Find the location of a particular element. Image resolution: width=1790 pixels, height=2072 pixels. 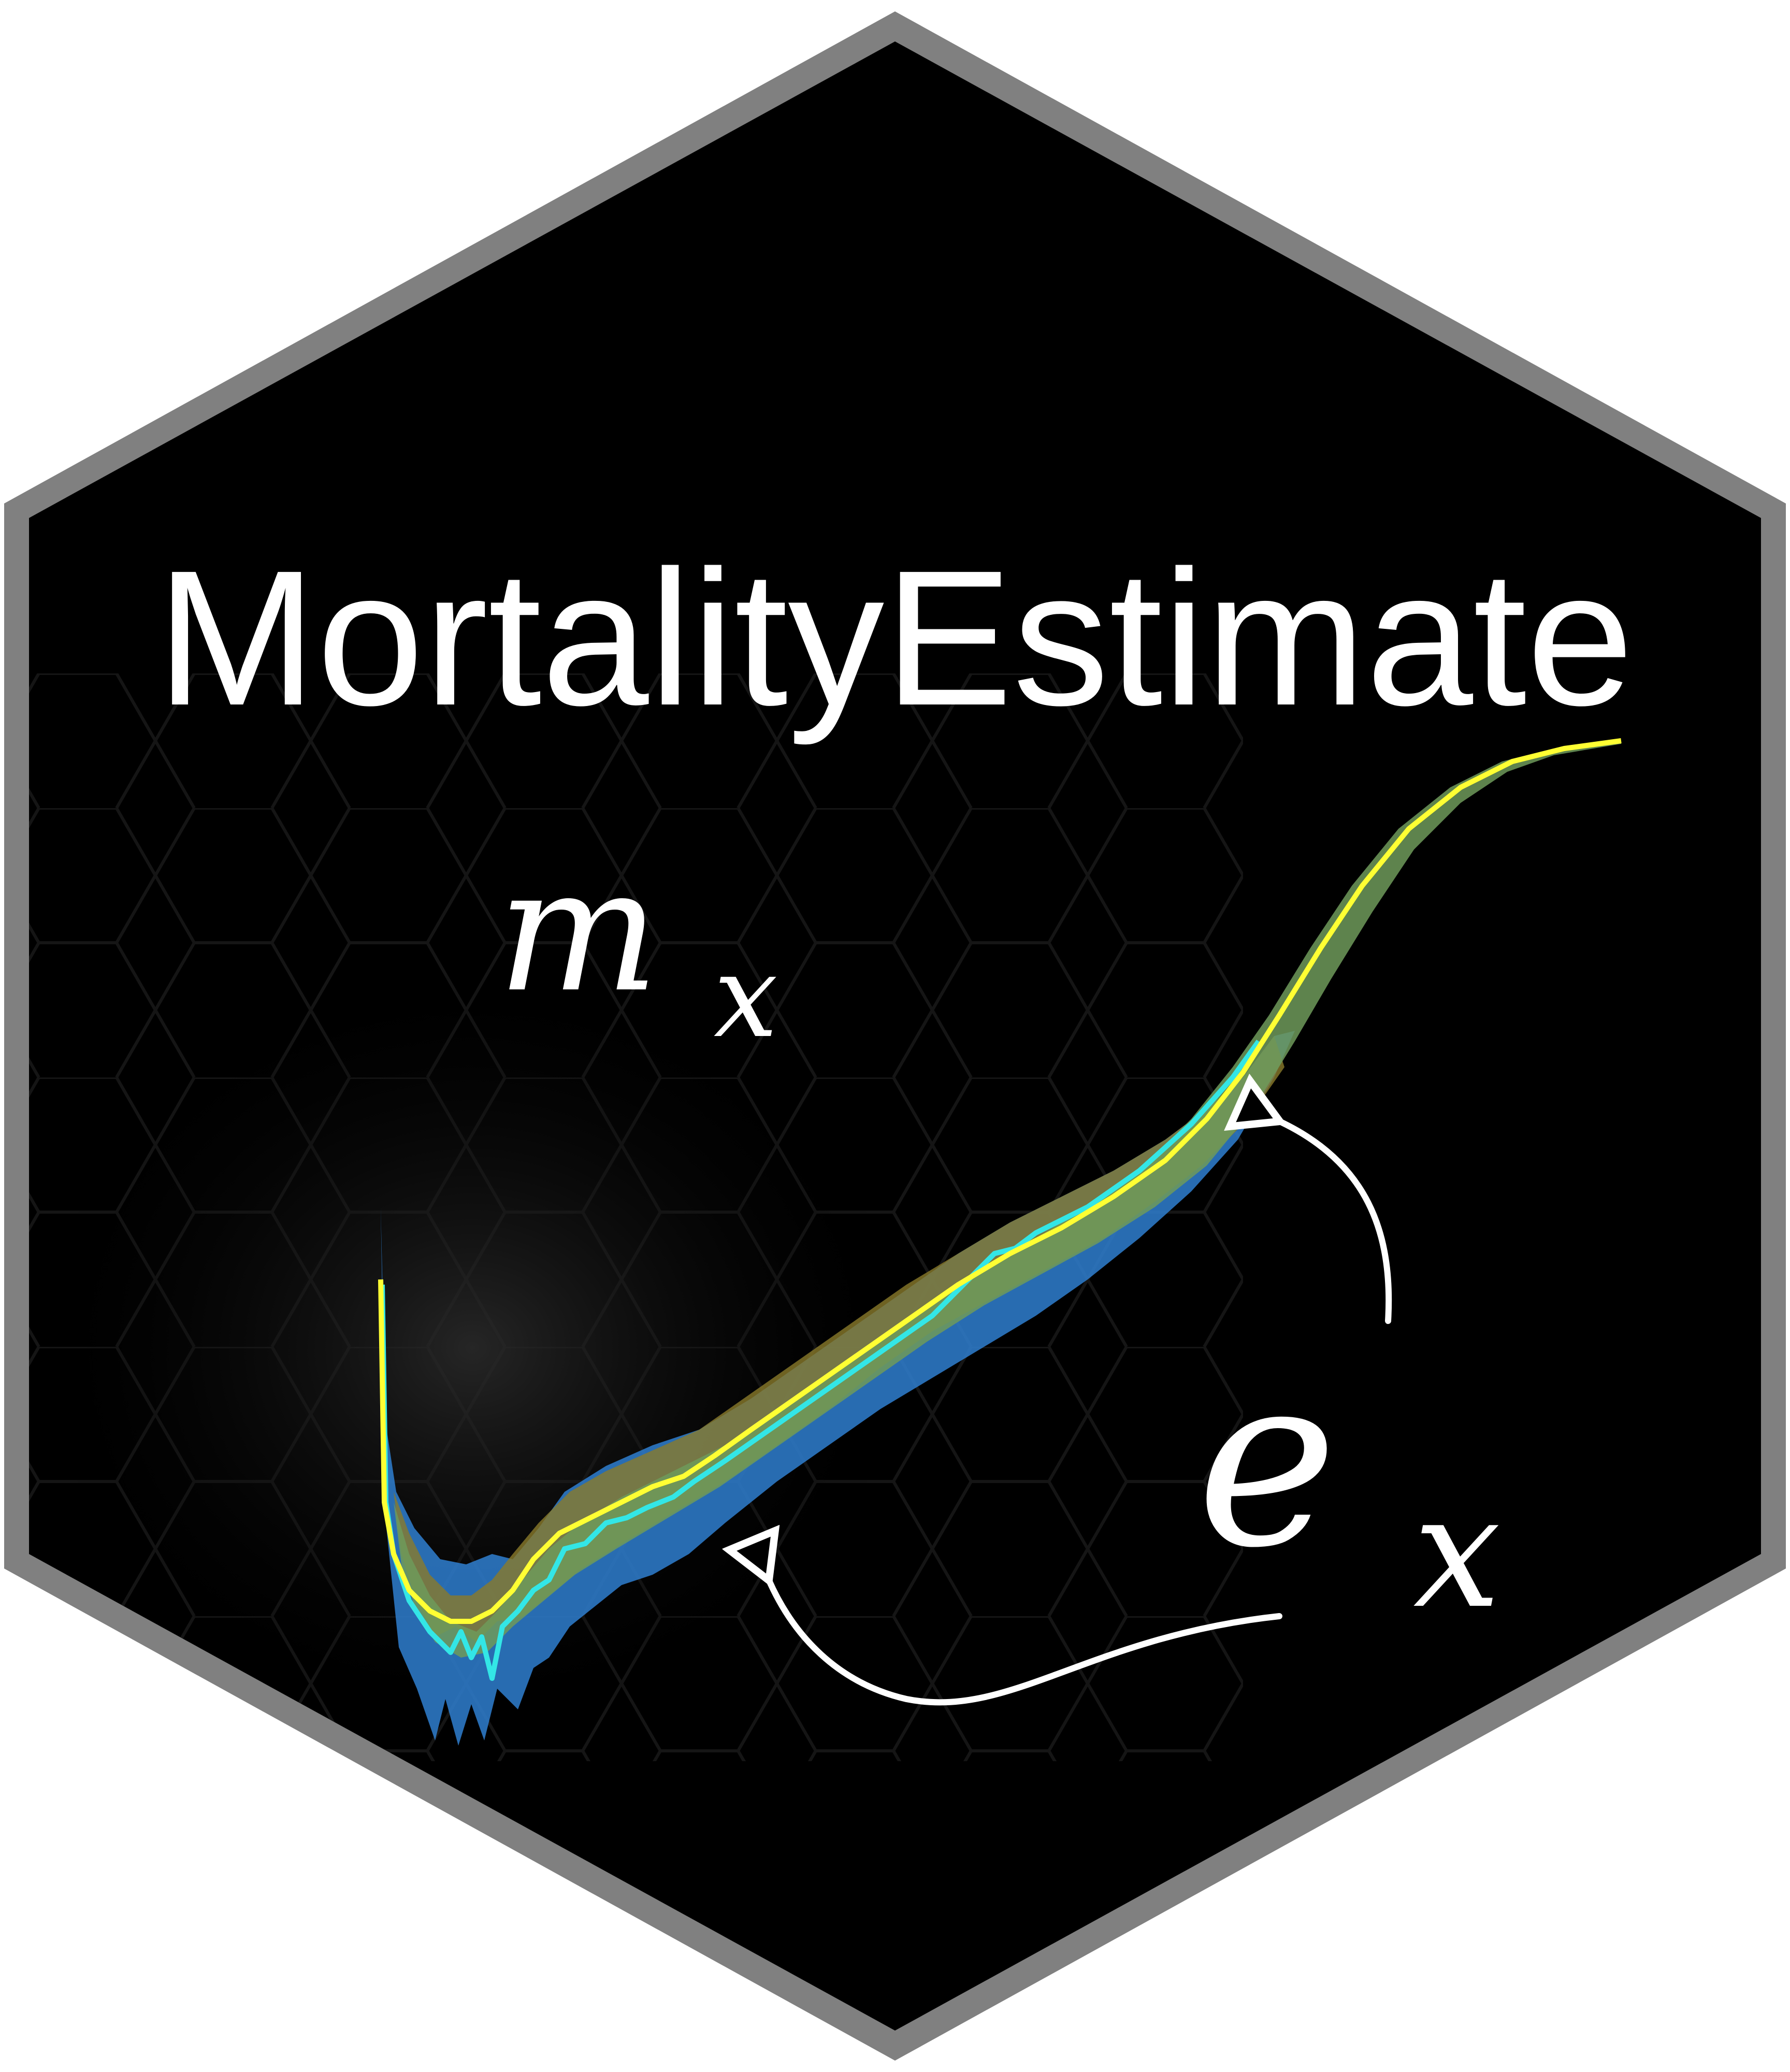

band-olive is located at coordinates (839, 1339).